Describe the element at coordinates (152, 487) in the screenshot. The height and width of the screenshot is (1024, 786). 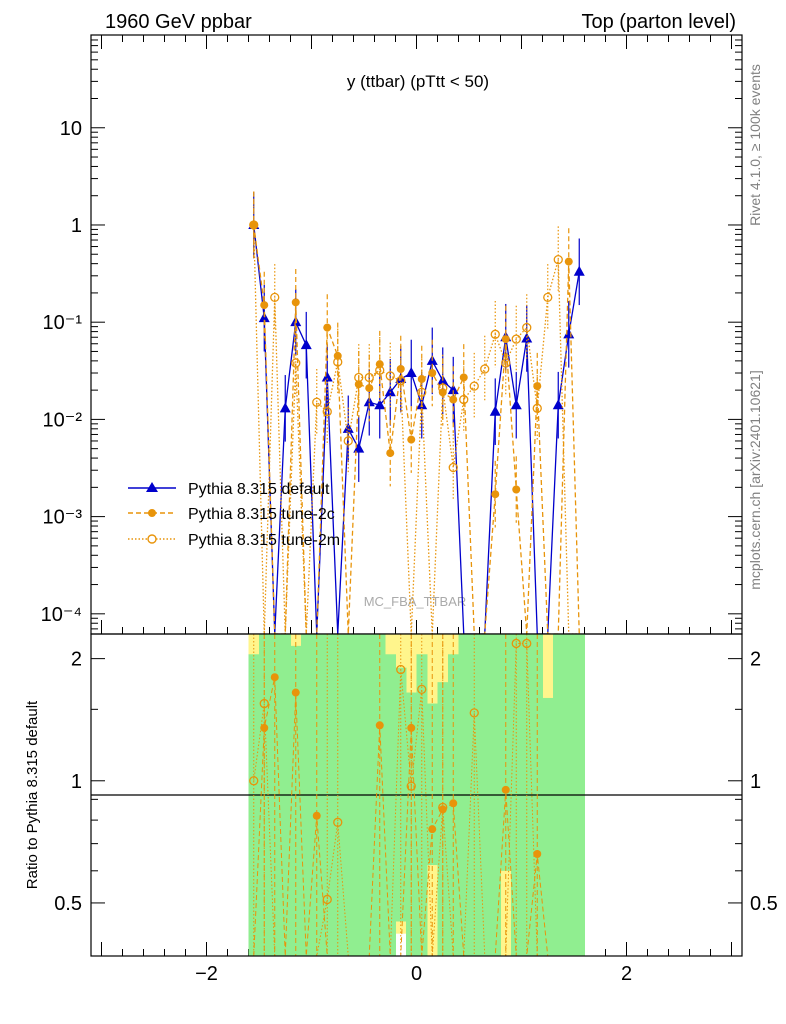
I see `legend-marker-default` at that location.